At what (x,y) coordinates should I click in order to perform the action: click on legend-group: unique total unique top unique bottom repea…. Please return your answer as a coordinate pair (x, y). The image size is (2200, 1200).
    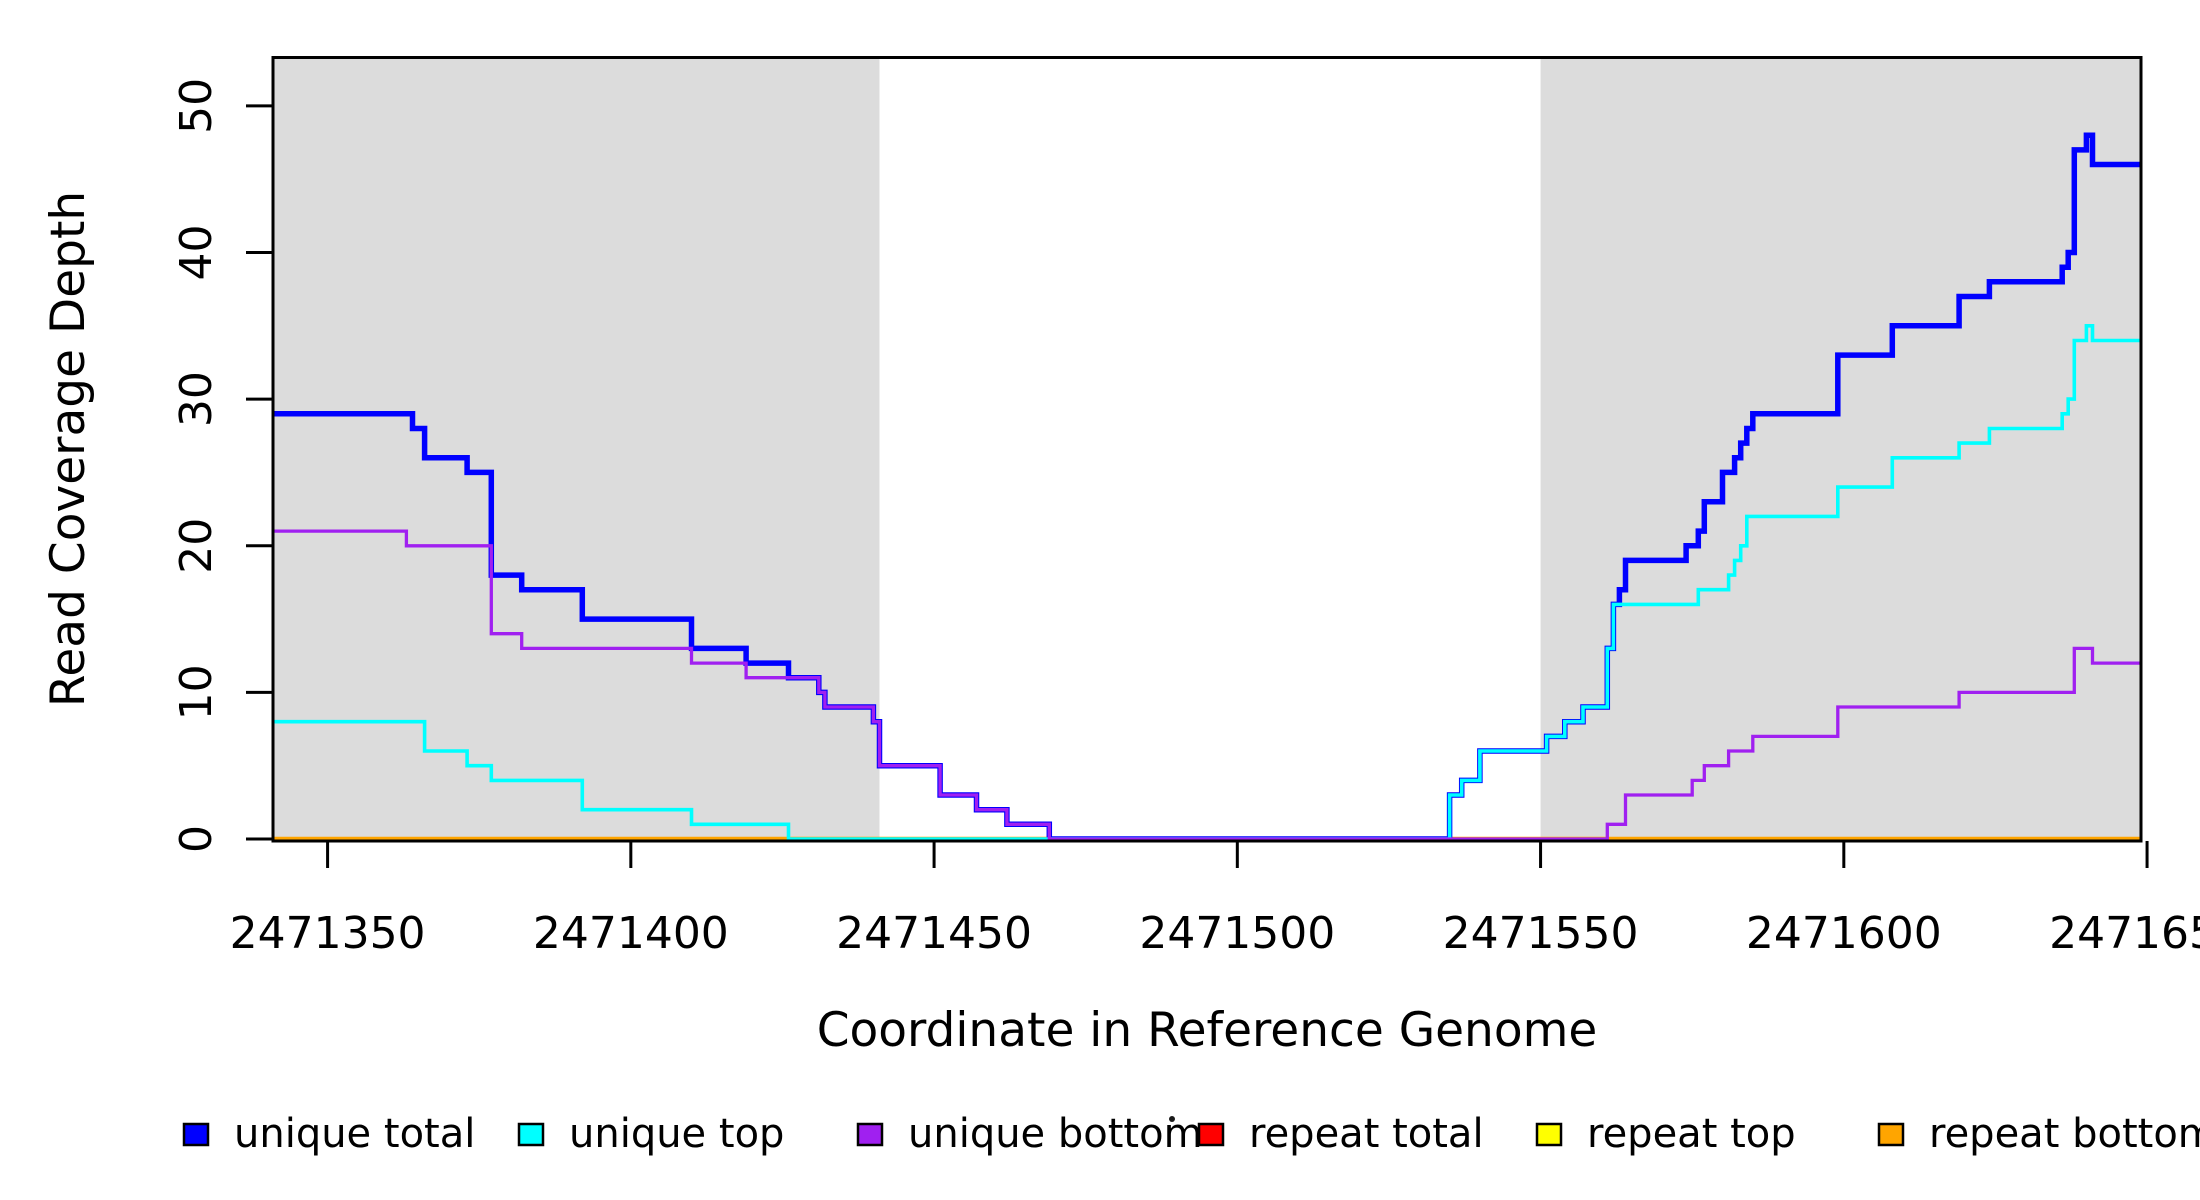
    Looking at the image, I should click on (1191, 1134).